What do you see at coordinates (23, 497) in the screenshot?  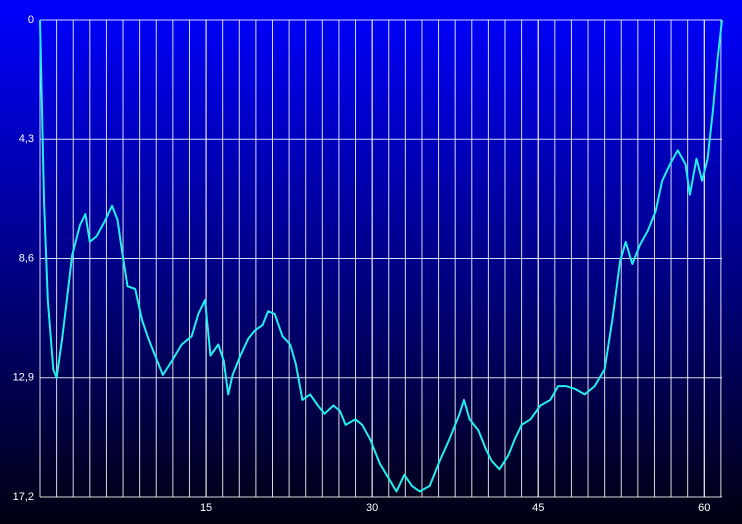 I see `y-tick-label: 17,2` at bounding box center [23, 497].